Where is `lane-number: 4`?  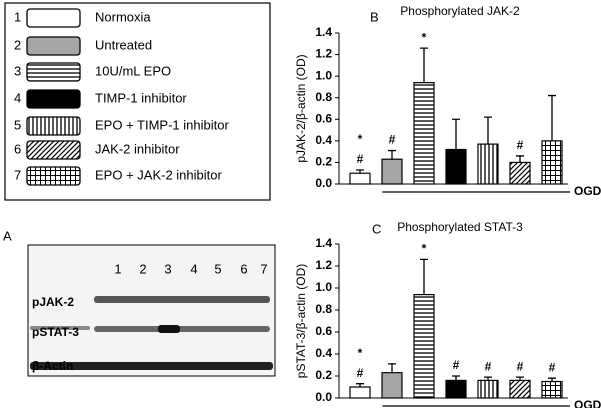 lane-number: 4 is located at coordinates (193, 268).